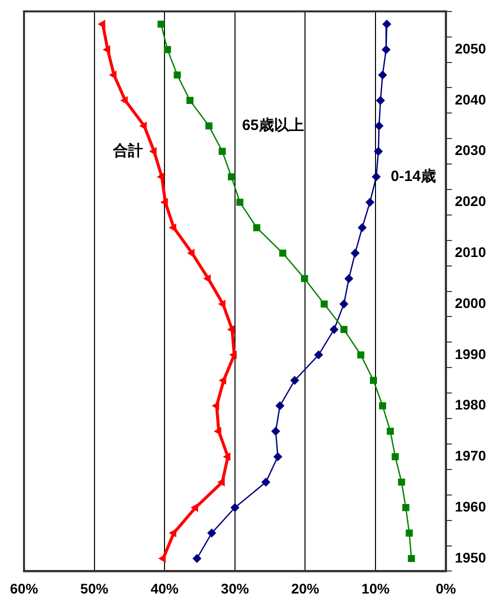 This screenshot has width=491, height=612. What do you see at coordinates (470, 99) in the screenshot?
I see `y-tick-label: 2040` at bounding box center [470, 99].